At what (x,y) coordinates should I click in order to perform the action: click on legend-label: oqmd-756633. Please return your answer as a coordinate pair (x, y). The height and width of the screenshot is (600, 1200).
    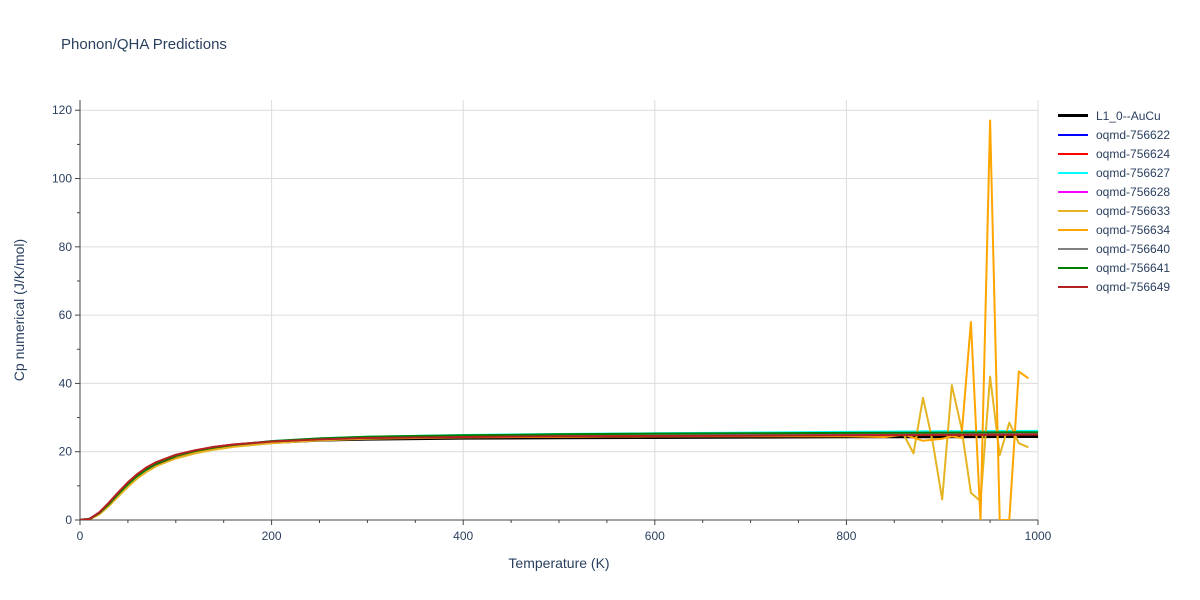
    Looking at the image, I should click on (1133, 210).